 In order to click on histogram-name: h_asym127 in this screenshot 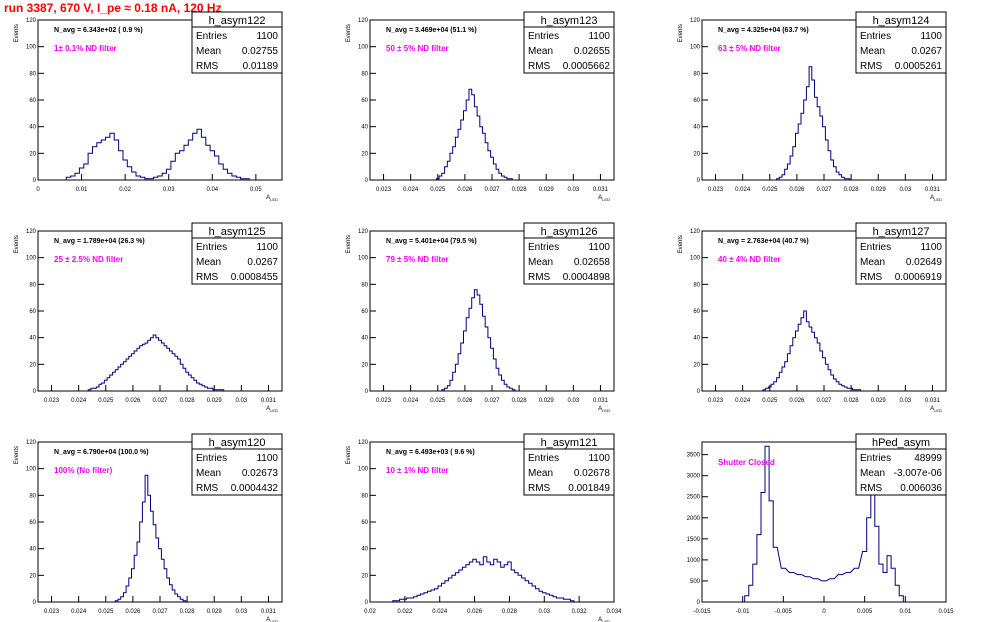, I will do `click(901, 232)`.